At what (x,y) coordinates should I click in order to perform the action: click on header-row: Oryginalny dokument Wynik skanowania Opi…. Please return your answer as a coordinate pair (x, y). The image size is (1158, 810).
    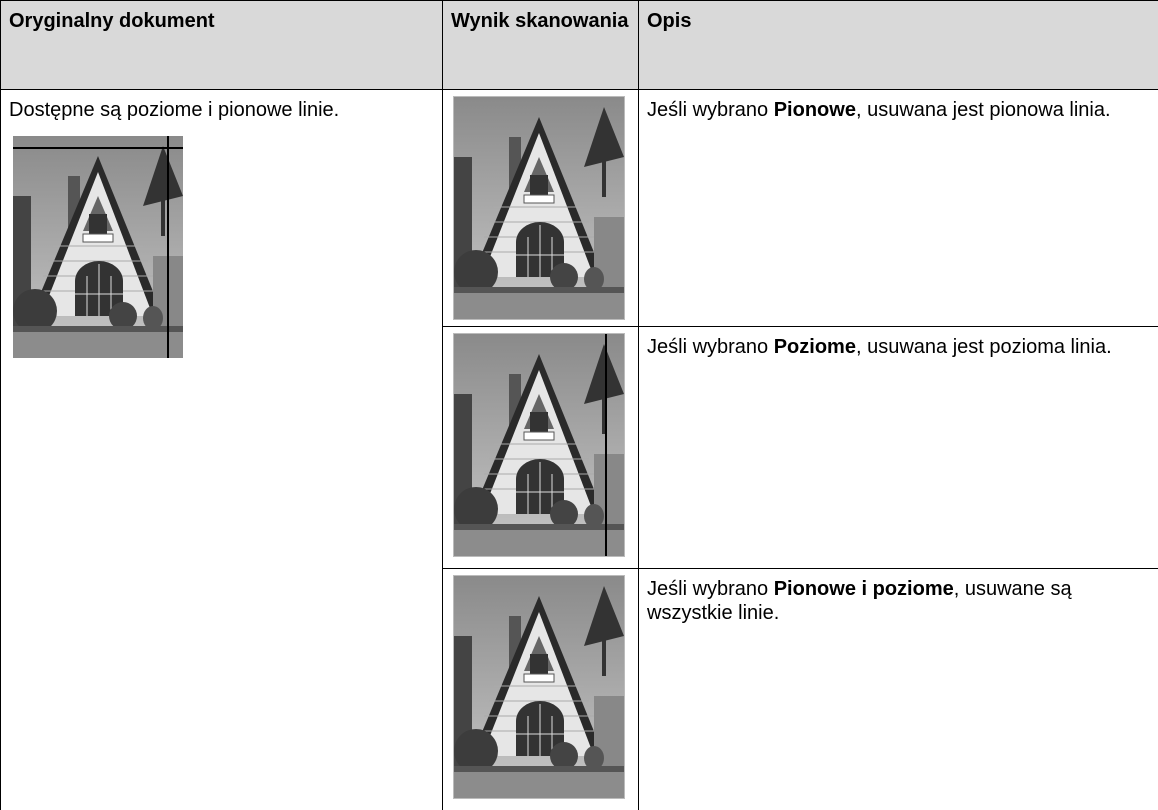
    Looking at the image, I should click on (579, 45).